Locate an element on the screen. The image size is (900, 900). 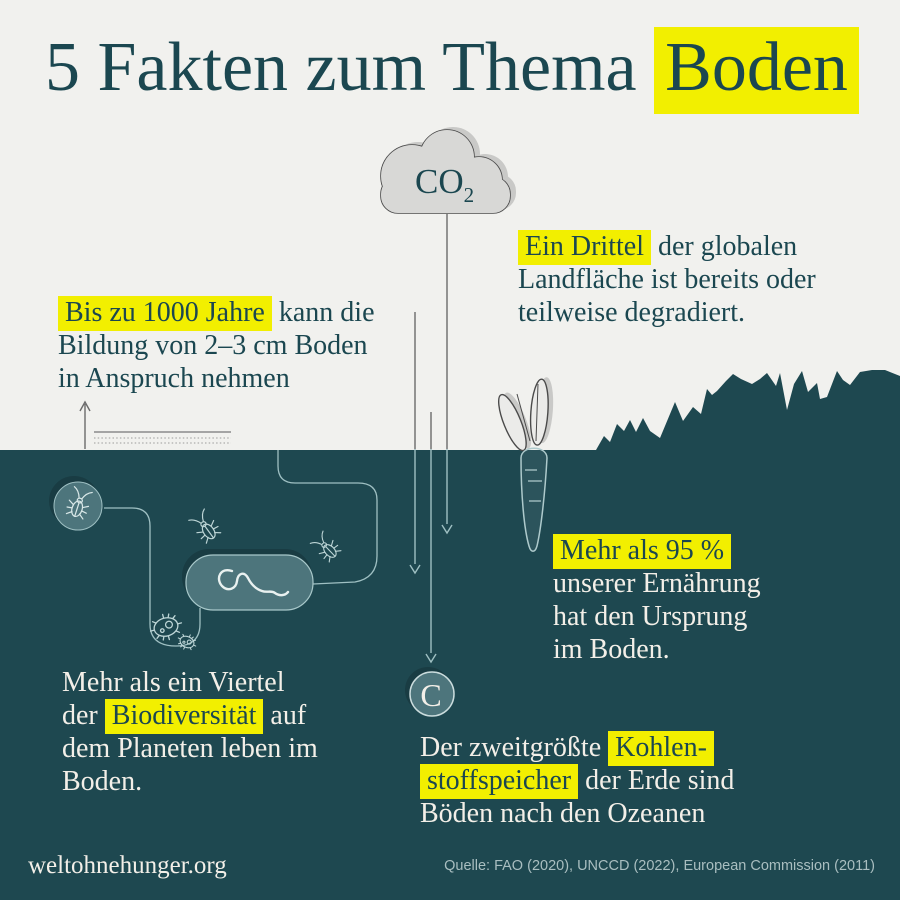
page-title: 5 Fakten zum Thema Boden is located at coordinates (452, 70).